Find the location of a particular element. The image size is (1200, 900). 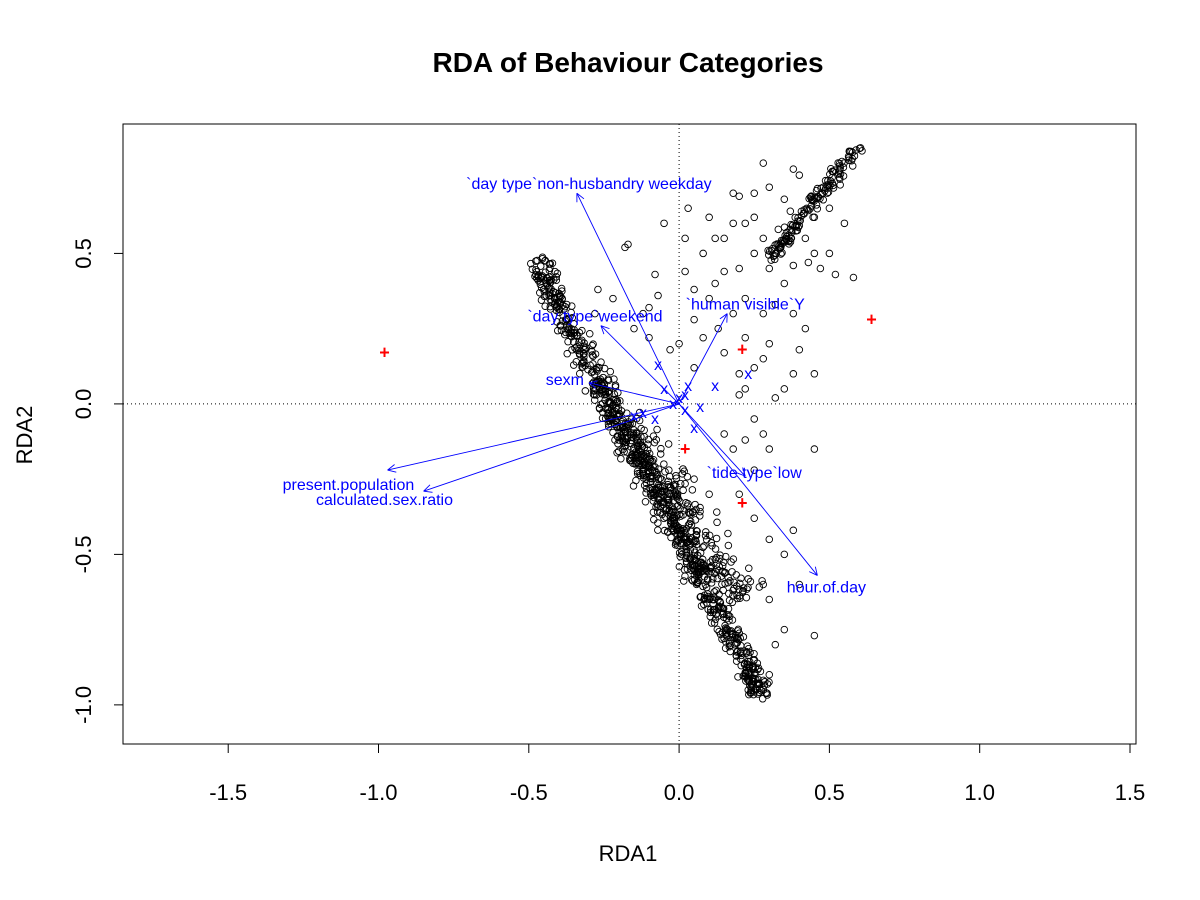

factor-centroids: + + + + + is located at coordinates (627, 412).